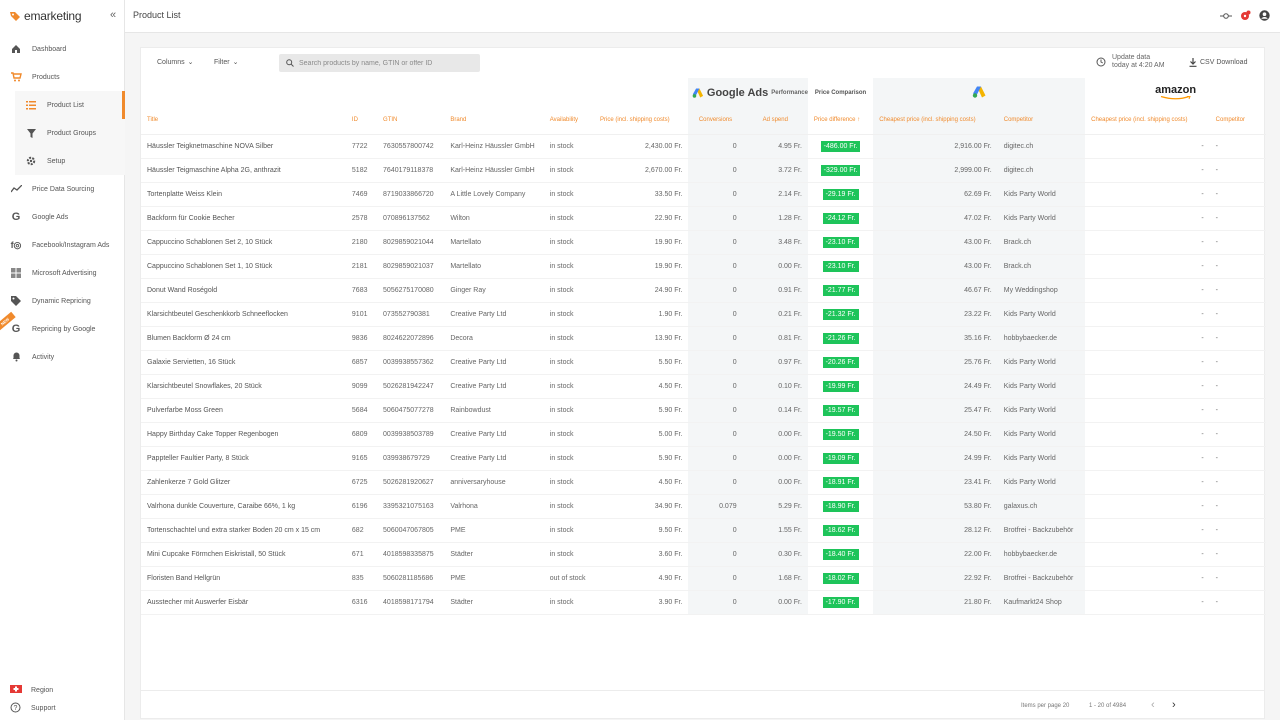 Image resolution: width=1280 pixels, height=720 pixels. I want to click on col-availability: Availability, so click(568, 121).